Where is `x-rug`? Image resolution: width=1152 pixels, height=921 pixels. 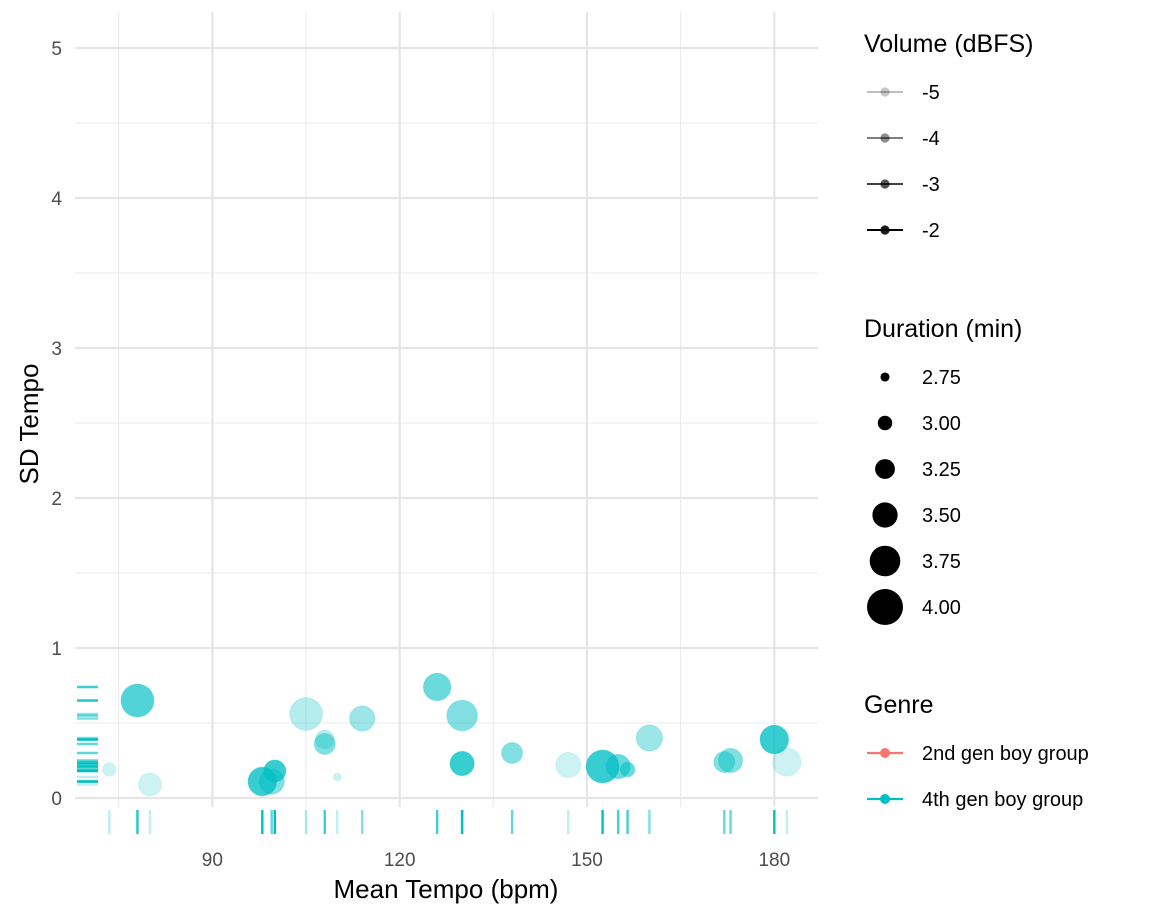 x-rug is located at coordinates (448, 822).